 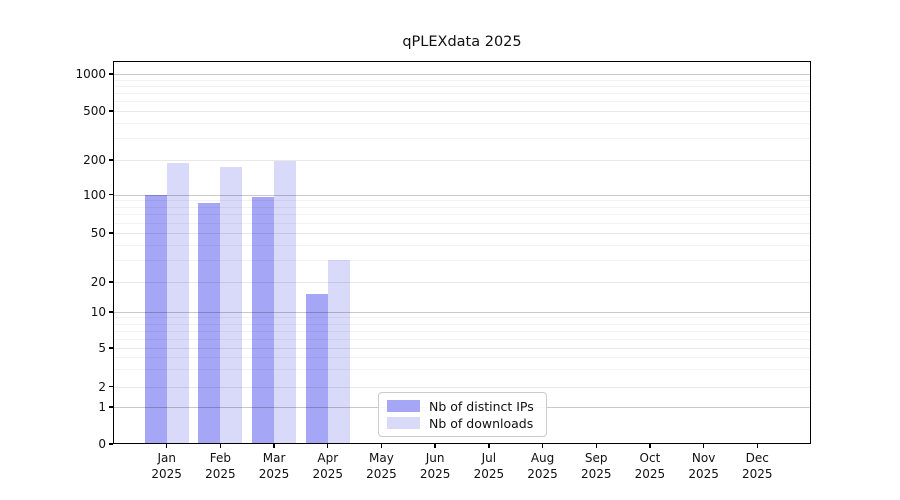 What do you see at coordinates (90, 74) in the screenshot?
I see `y-tick-label: 1000` at bounding box center [90, 74].